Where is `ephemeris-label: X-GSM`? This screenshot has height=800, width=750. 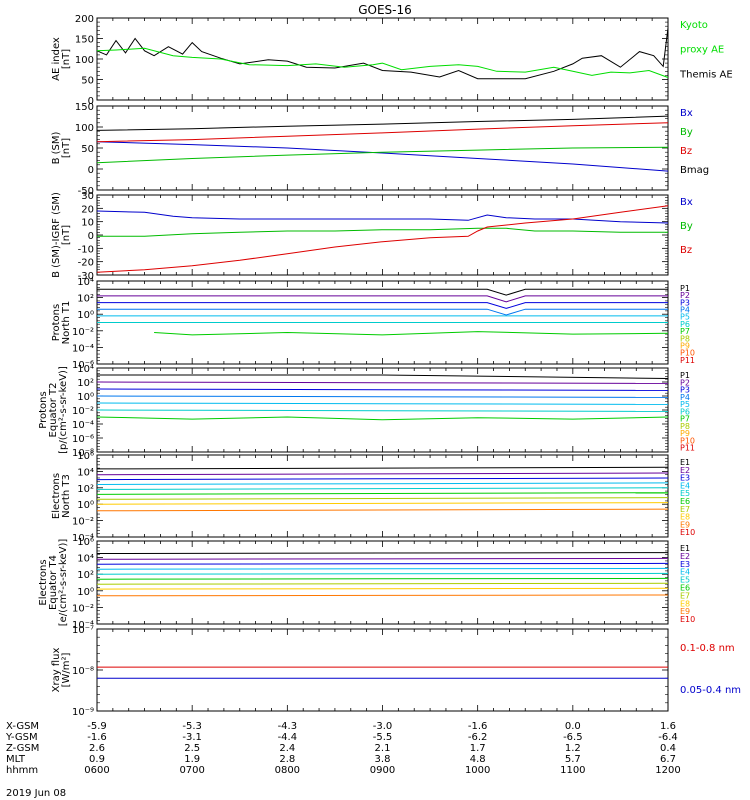 ephemeris-label: X-GSM is located at coordinates (22, 726).